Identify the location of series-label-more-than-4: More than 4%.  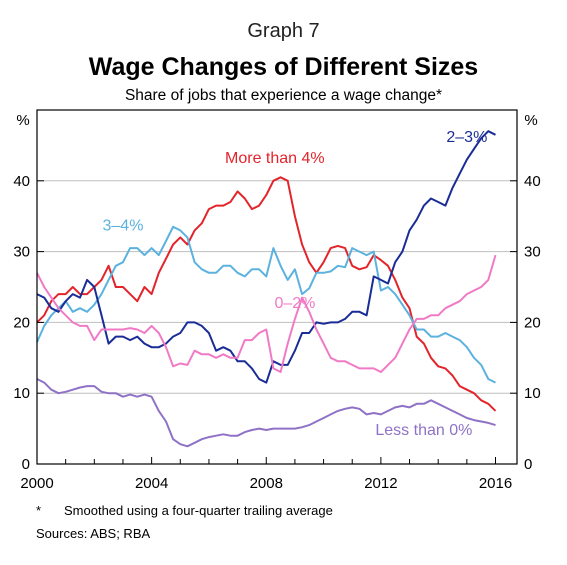
(275, 158).